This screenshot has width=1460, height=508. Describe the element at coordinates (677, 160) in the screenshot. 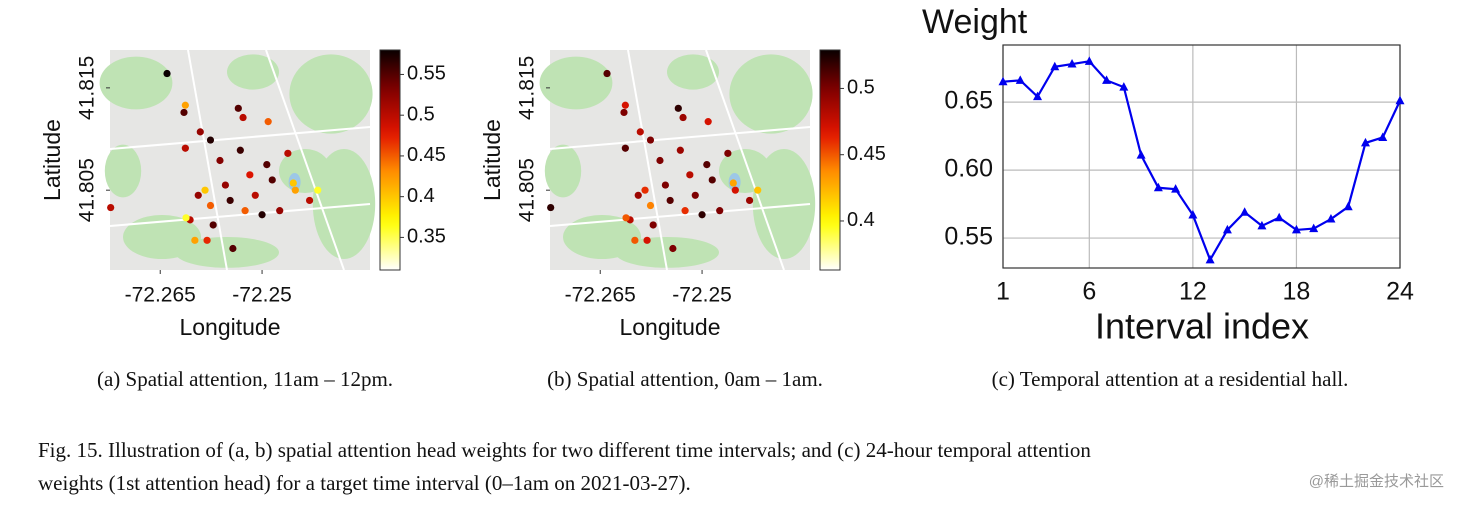

I see `map-background` at that location.